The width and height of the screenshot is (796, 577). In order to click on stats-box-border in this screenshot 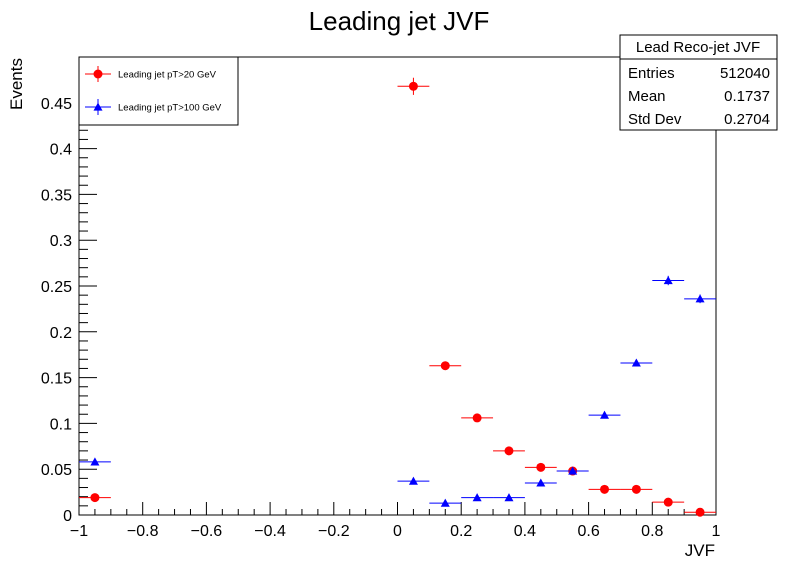, I will do `click(698, 82)`.